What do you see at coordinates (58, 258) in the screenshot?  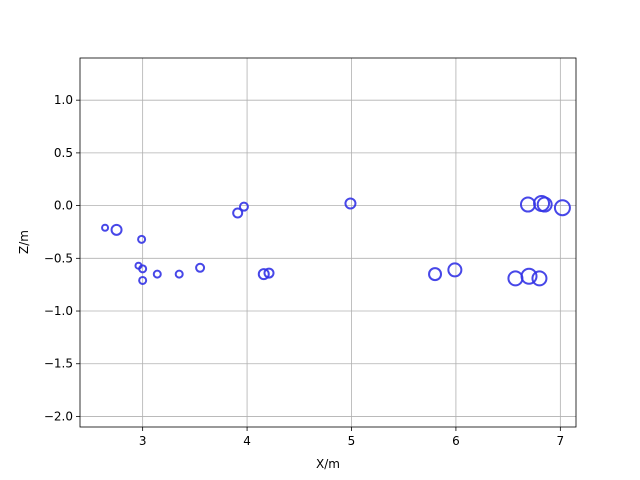 I see `y-tick-label: −0.5` at bounding box center [58, 258].